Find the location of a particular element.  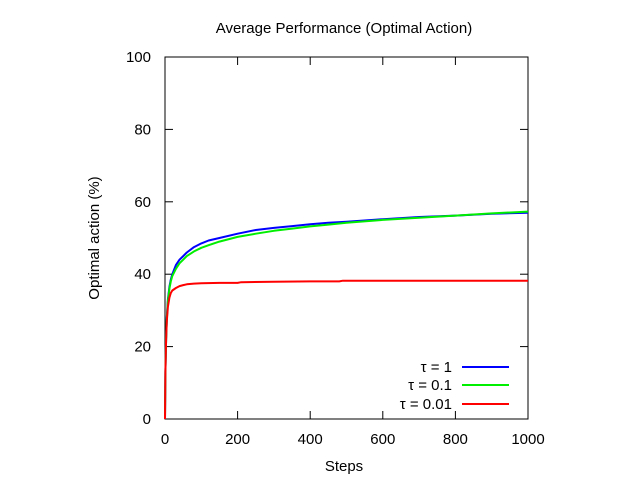

x-tick-label: 800 is located at coordinates (455, 439).